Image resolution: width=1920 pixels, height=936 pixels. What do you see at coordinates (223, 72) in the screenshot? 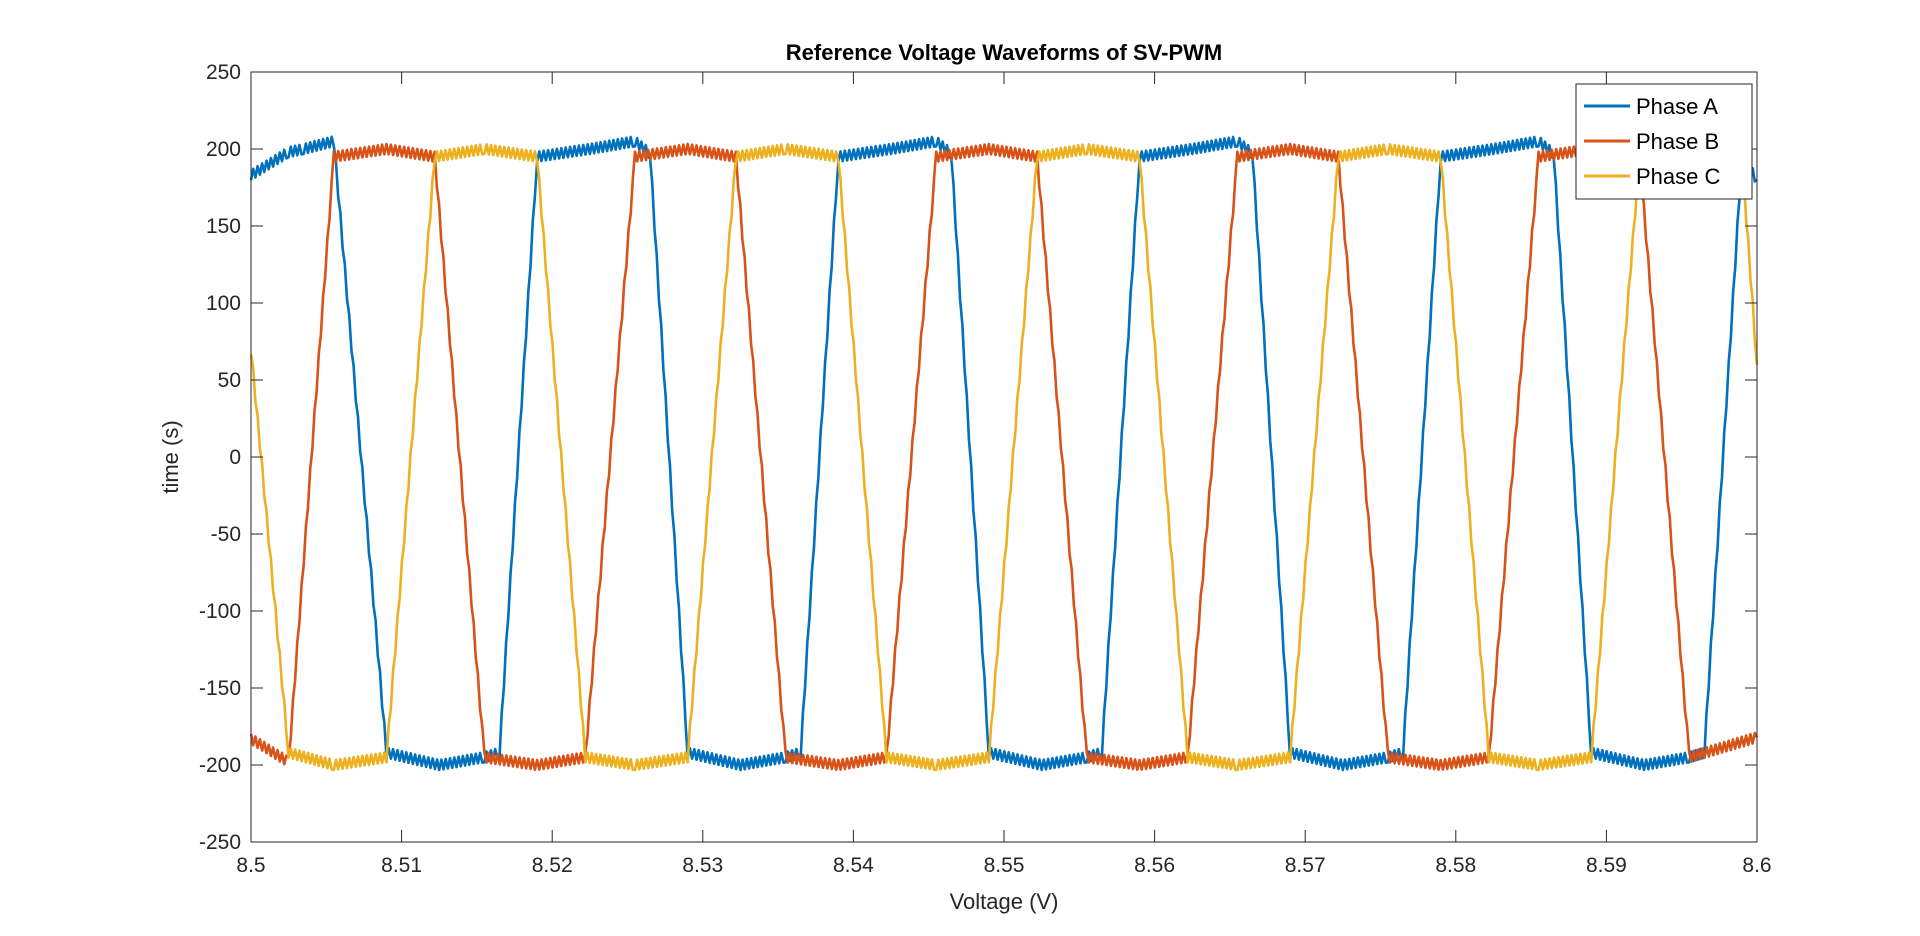
I see `y-tick-label: 250` at bounding box center [223, 72].